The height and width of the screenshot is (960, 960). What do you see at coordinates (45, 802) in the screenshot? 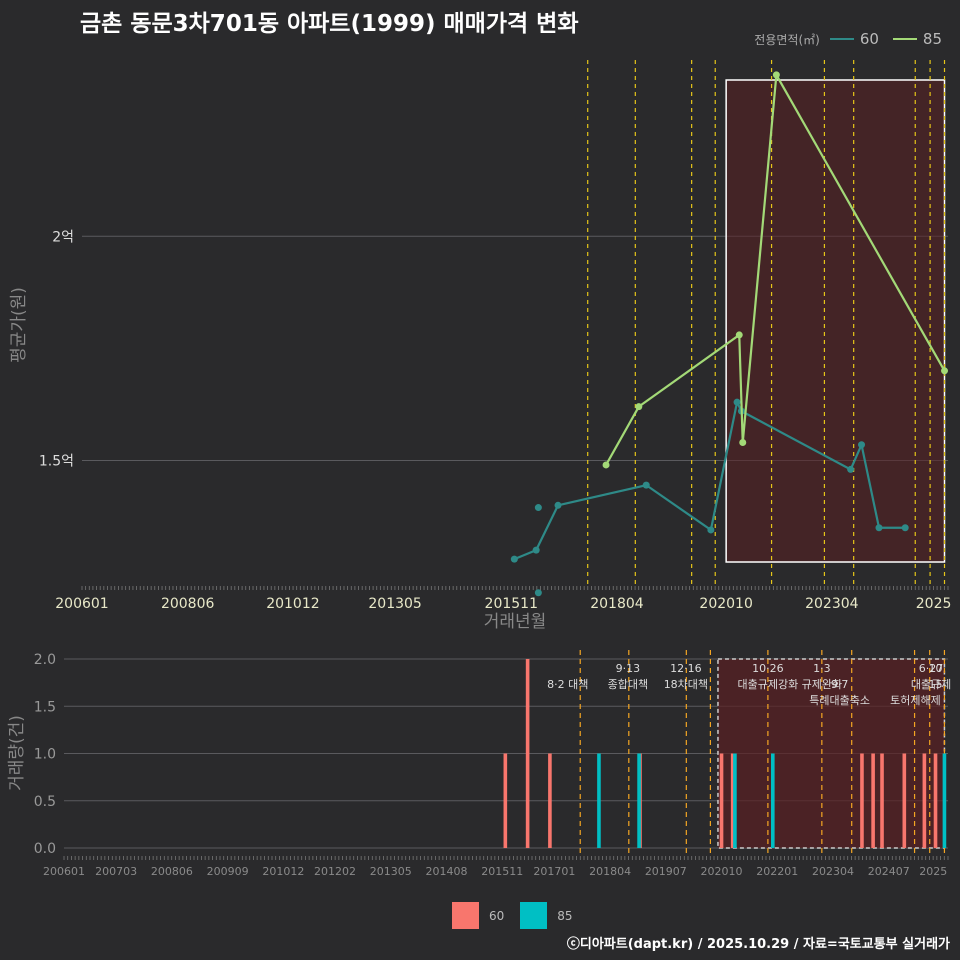
I see `bar-y-tick-label: 0.5` at bounding box center [45, 802].